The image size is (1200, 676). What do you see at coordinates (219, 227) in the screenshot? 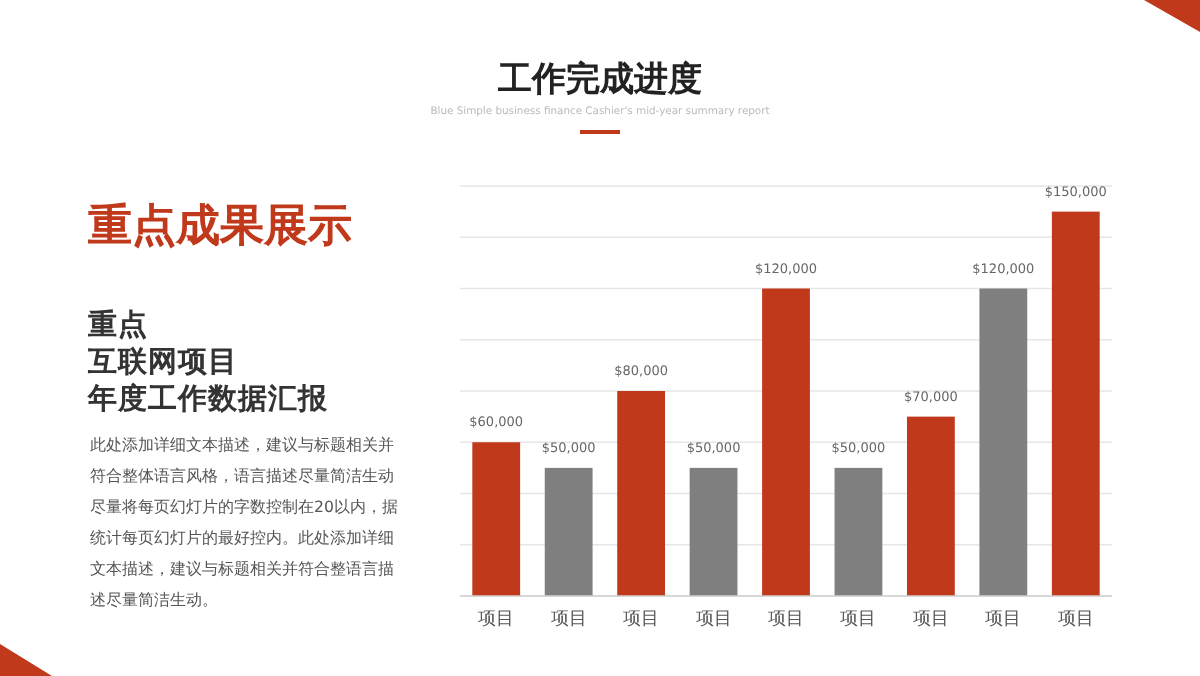
I see `text: 重点成果展示` at bounding box center [219, 227].